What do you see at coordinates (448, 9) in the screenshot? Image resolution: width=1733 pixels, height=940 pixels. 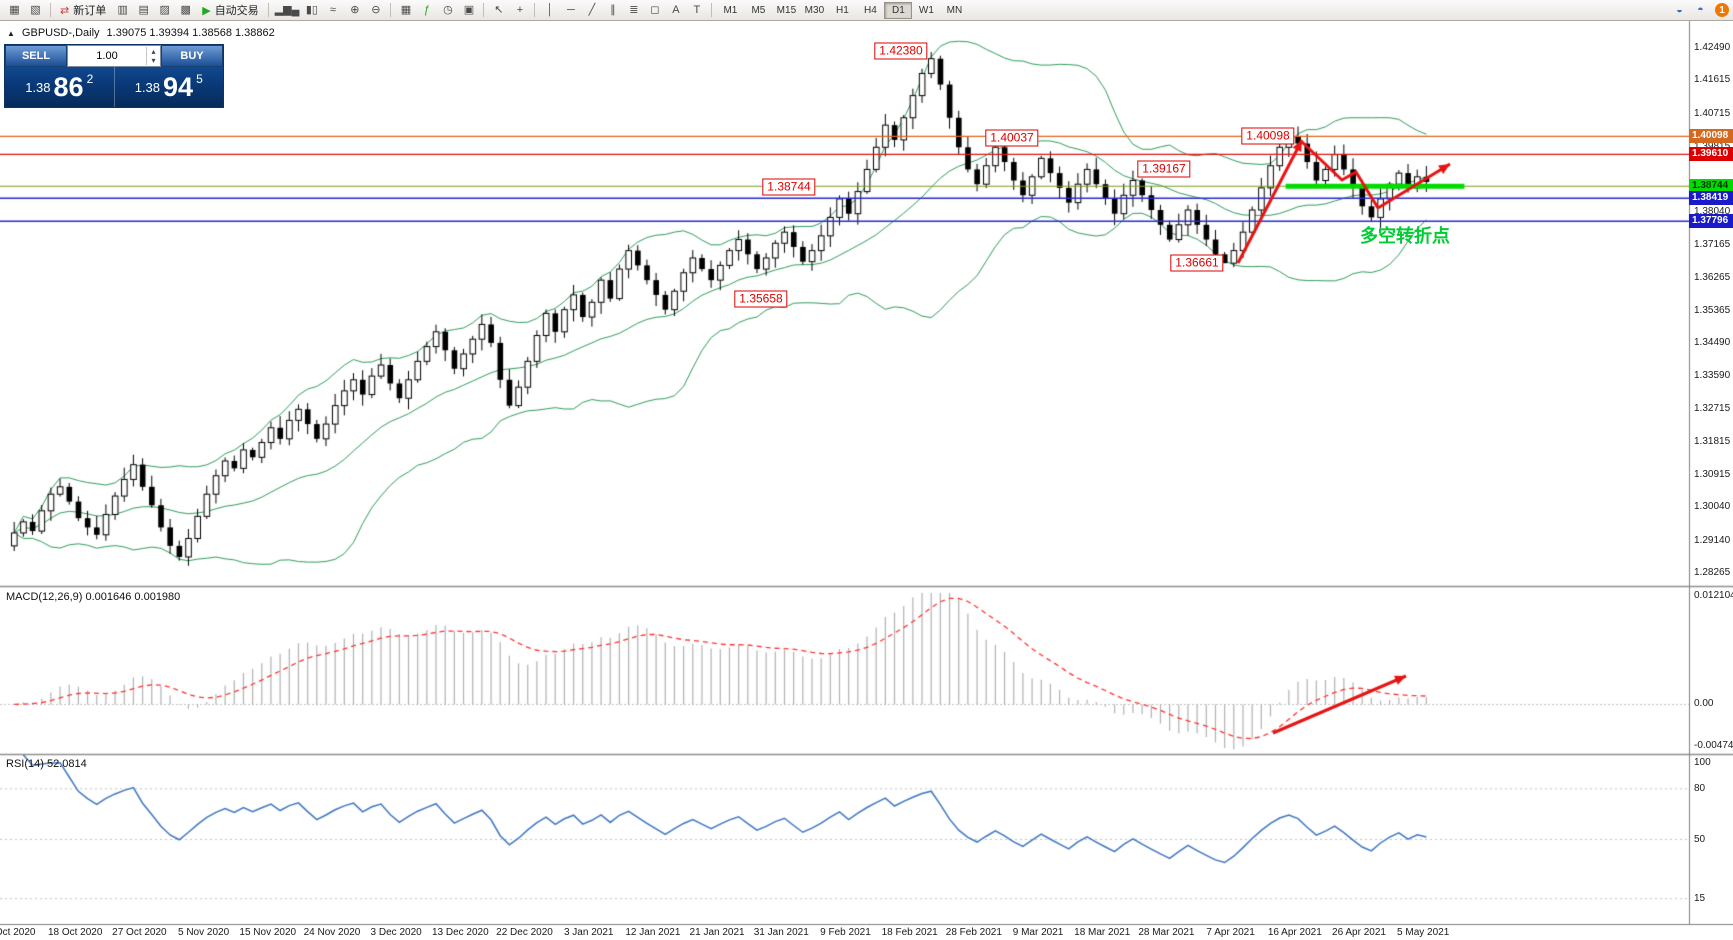 I see `period-icon: ◷` at bounding box center [448, 9].